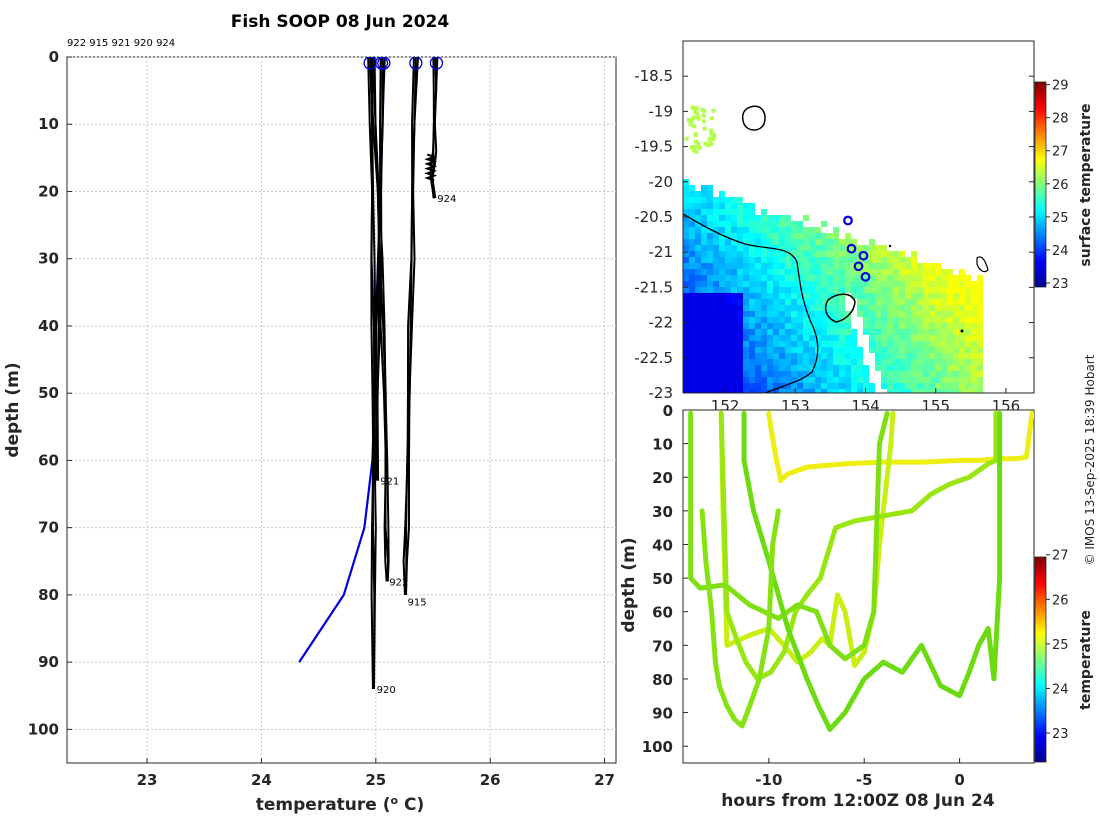 The image size is (1100, 820). I want to click on time-depth-y-tick-label: 10, so click(662, 445).